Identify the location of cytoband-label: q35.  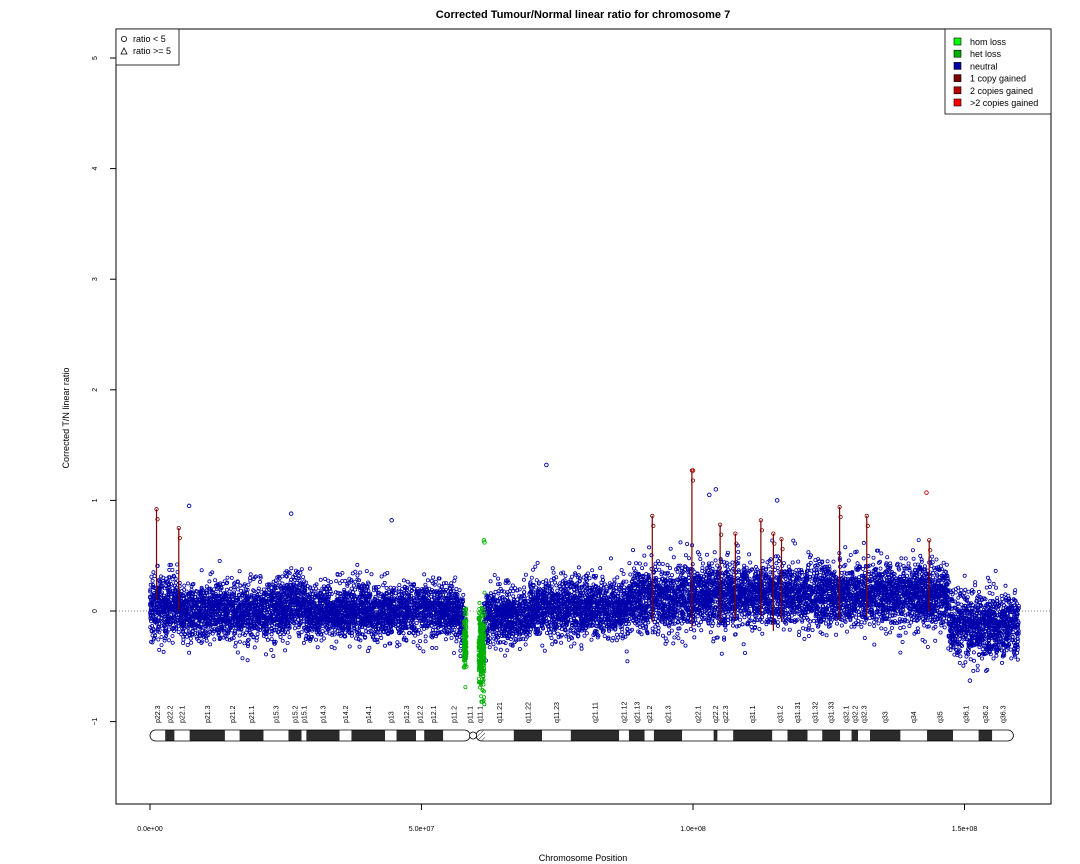
(941, 717).